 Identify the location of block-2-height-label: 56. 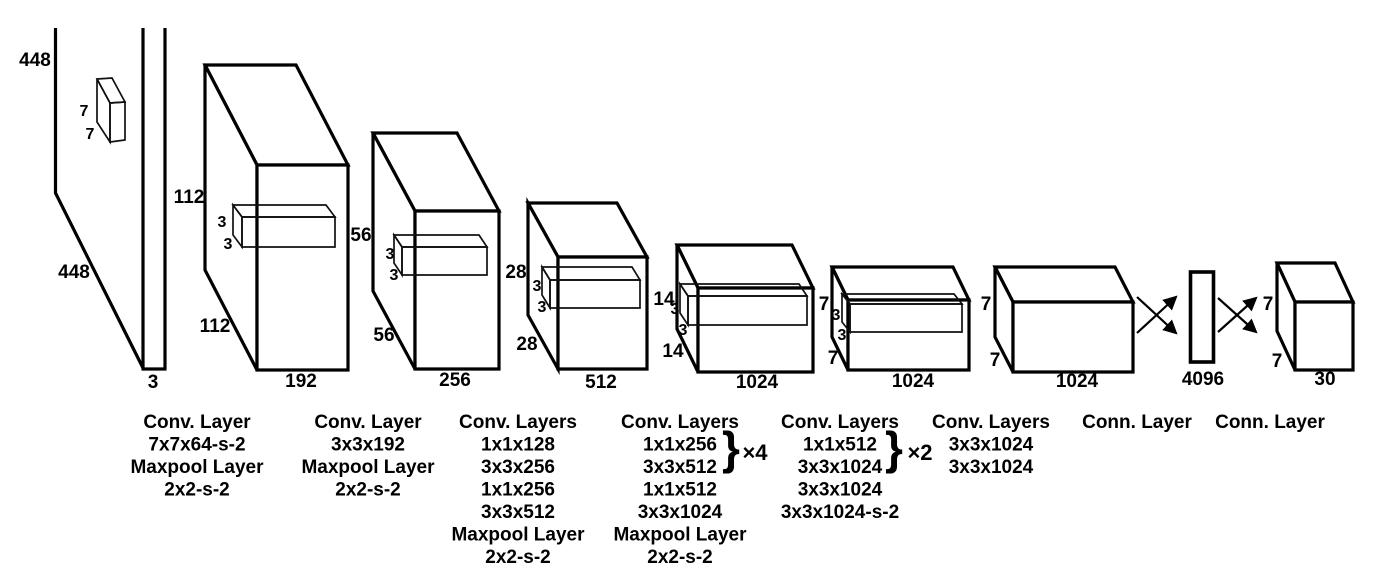
(360, 235).